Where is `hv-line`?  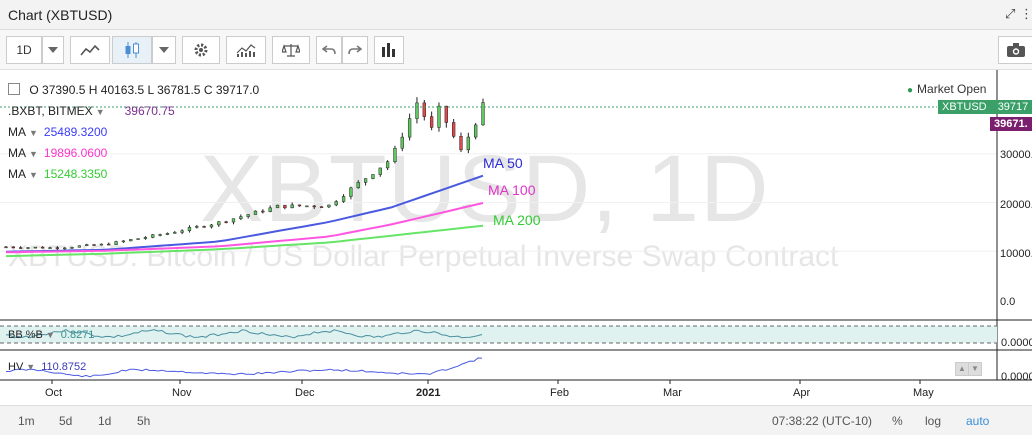 hv-line is located at coordinates (244, 367).